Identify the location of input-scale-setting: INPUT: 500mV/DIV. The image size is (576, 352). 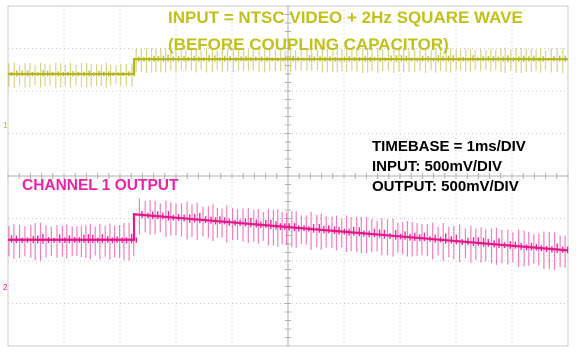
(437, 166).